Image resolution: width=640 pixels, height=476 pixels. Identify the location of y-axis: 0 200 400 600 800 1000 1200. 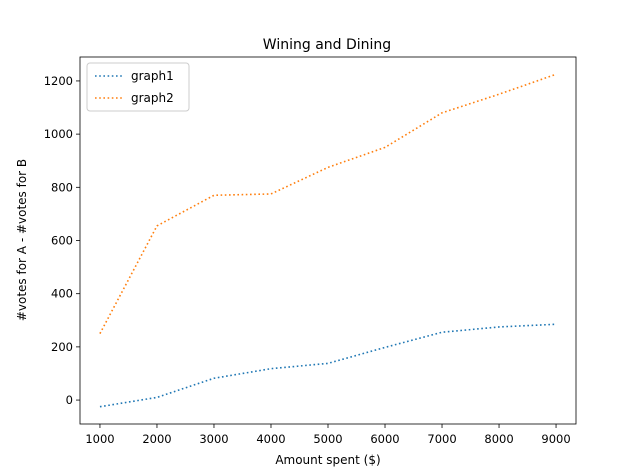
(62, 240).